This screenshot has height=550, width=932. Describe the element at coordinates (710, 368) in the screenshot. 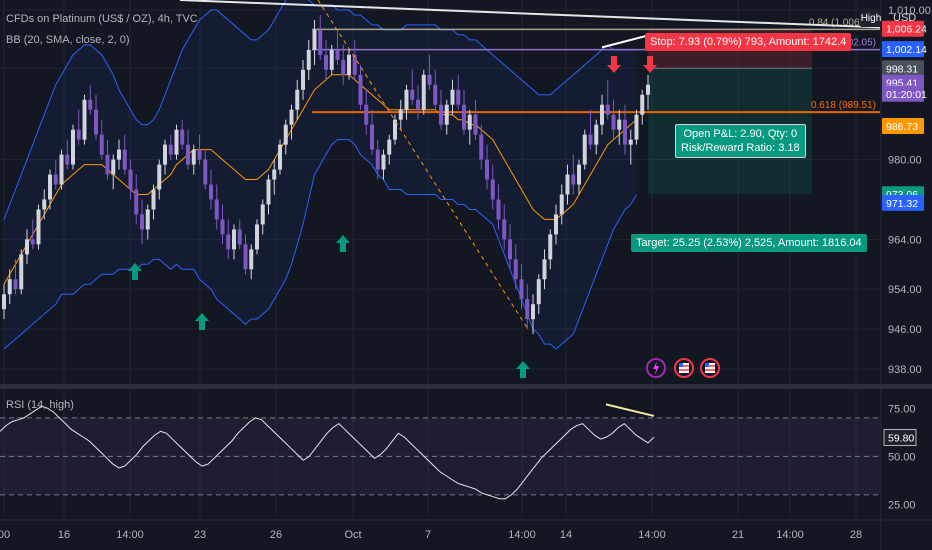

I see `flag-stripes-icon` at that location.